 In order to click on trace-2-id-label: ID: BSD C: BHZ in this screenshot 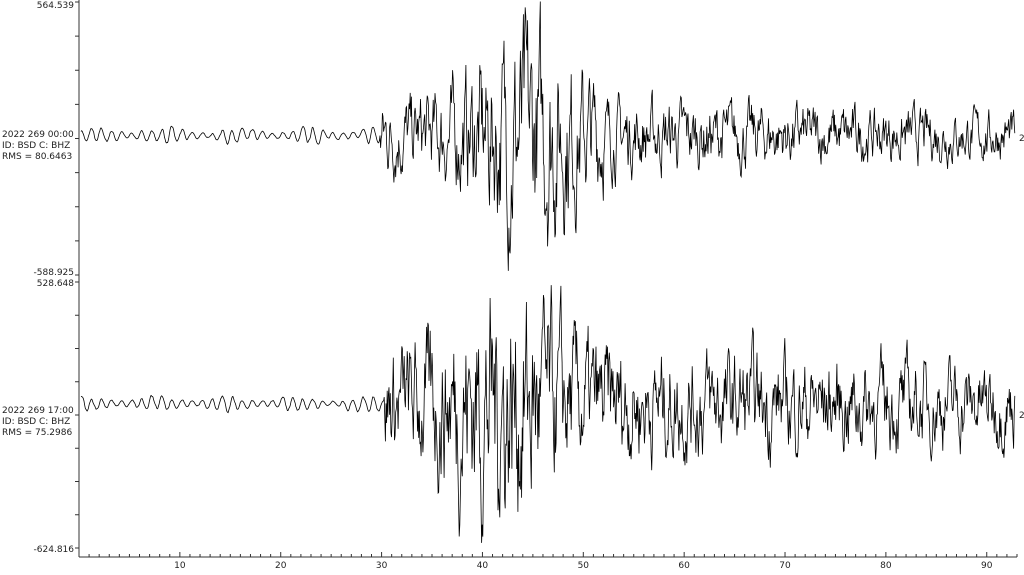, I will do `click(36, 422)`.